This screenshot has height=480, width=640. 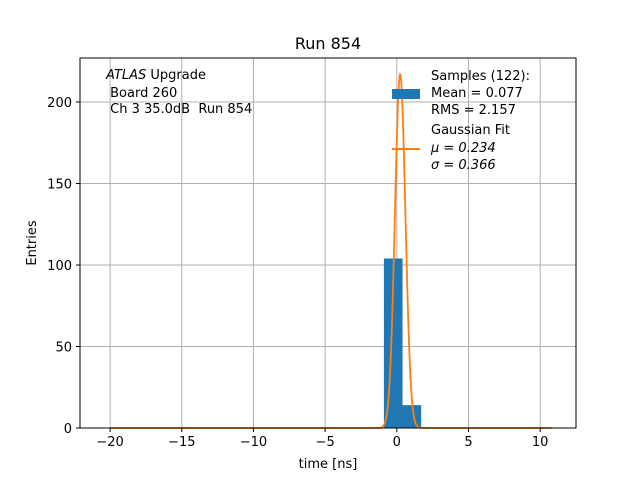 I want to click on legend-histogram-swatch, so click(x=406, y=94).